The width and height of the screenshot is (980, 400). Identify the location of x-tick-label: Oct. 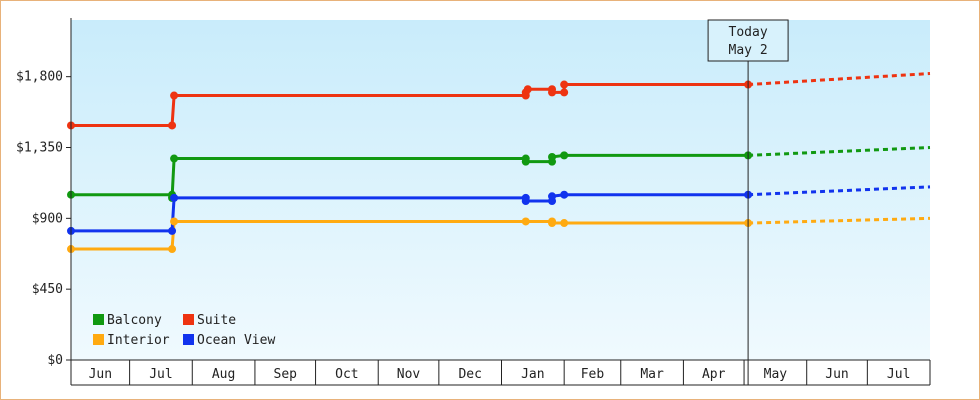
(346, 374).